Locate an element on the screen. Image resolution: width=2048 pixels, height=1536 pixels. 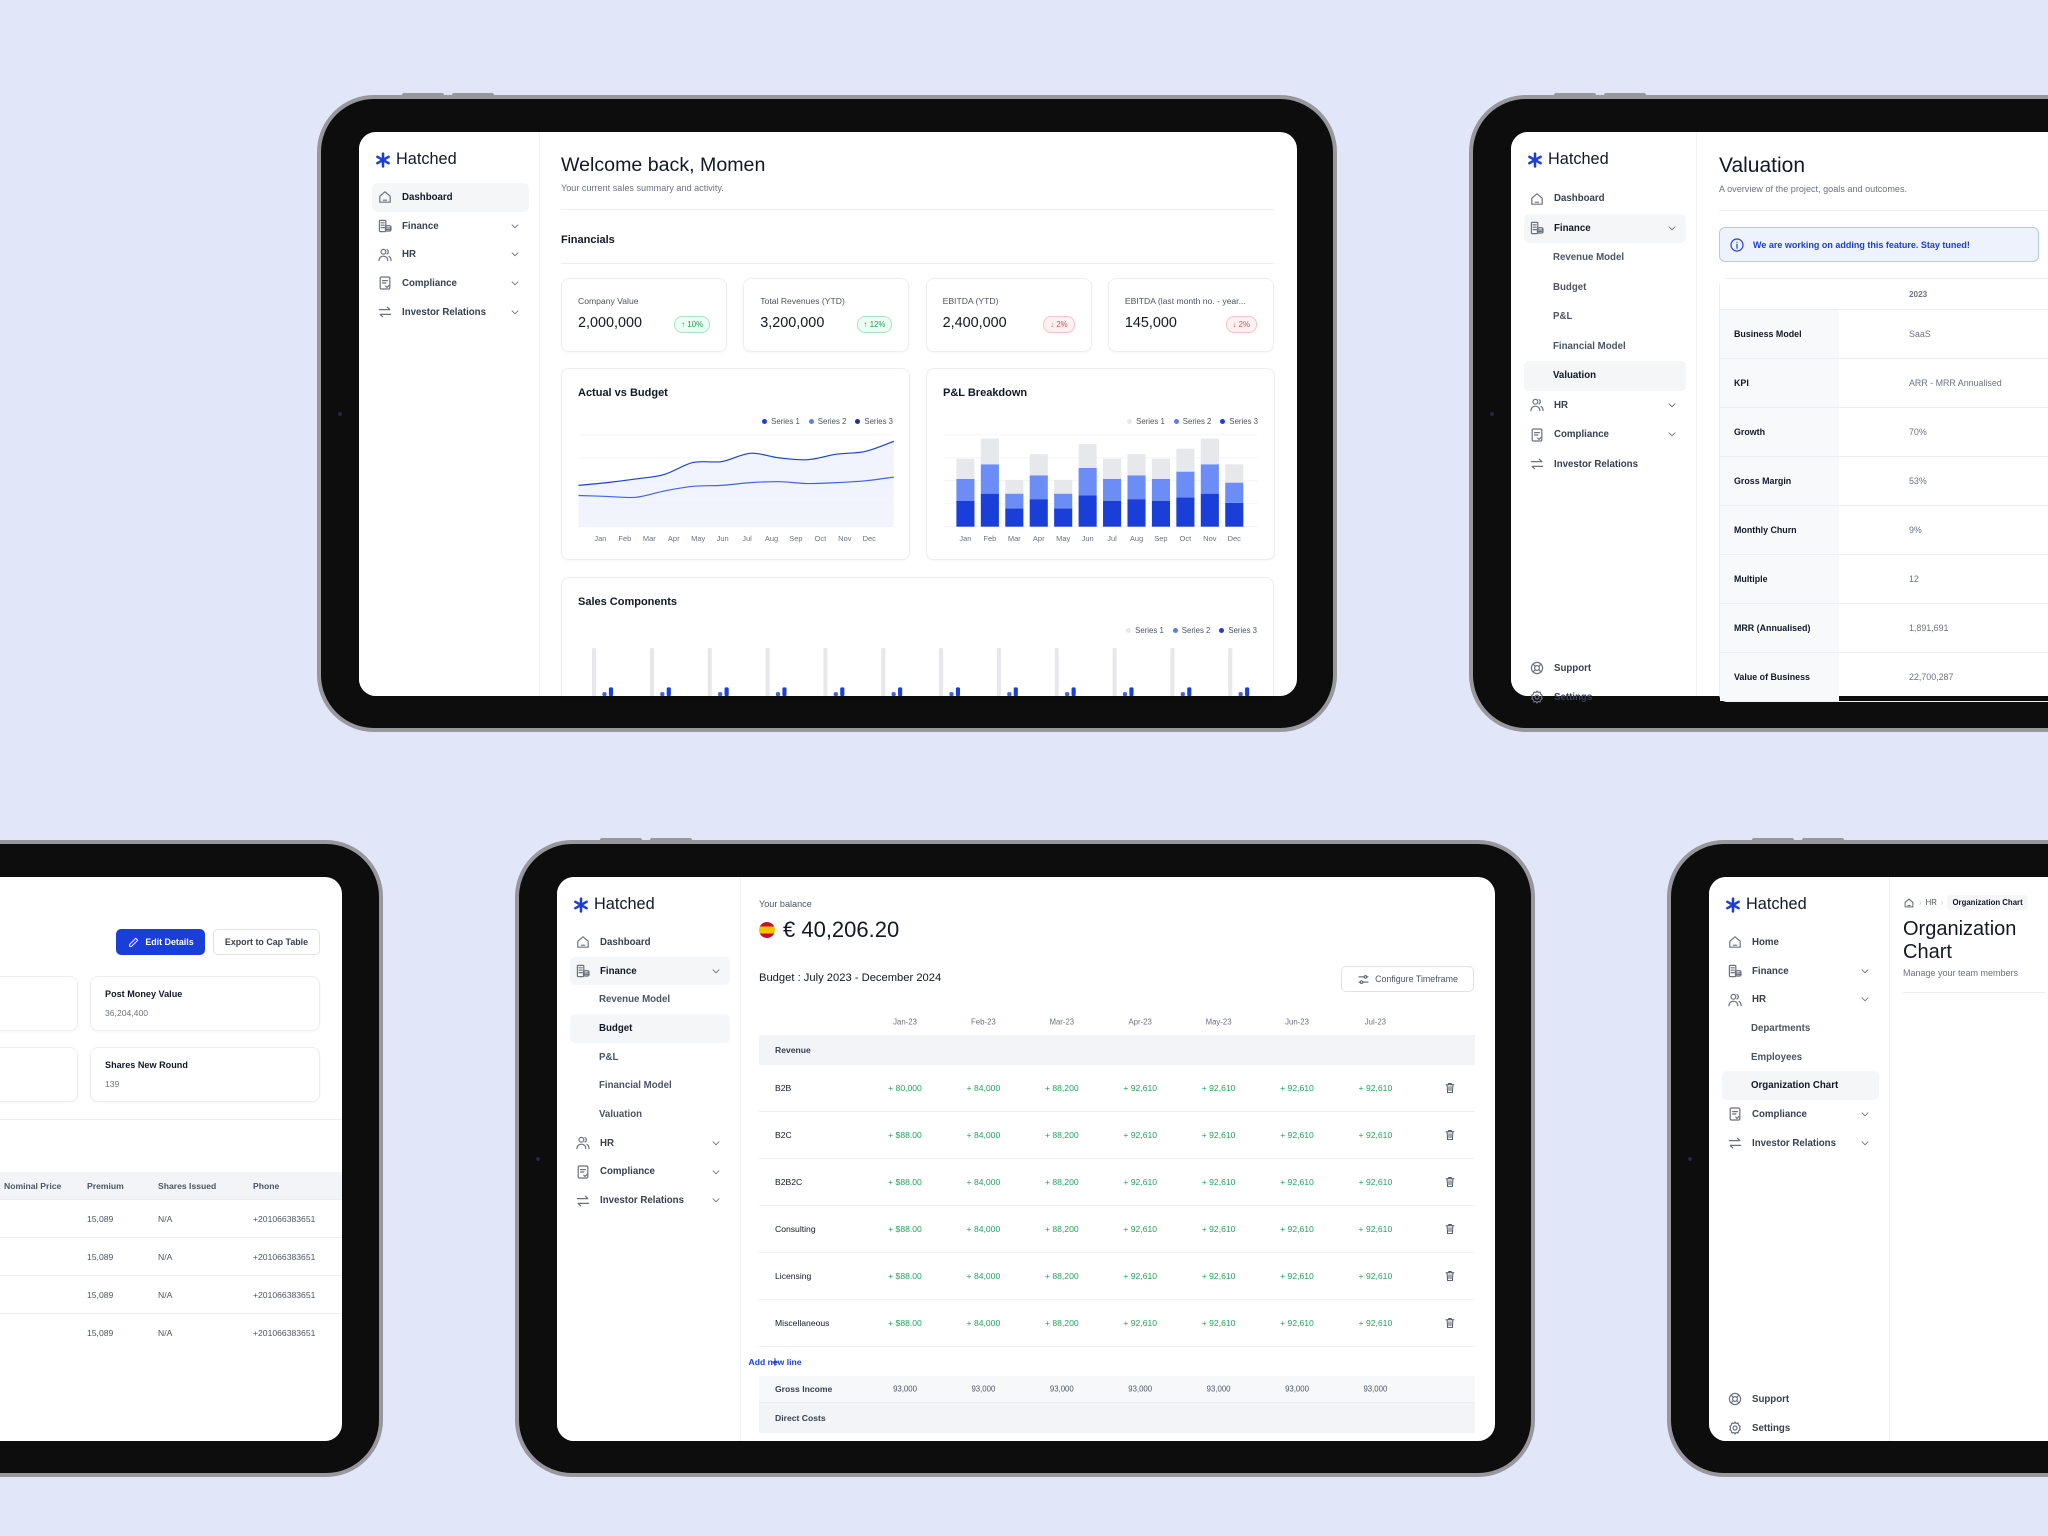
sidebar-item-organization-chart: Organization Chart is located at coordinates (1800, 1086).